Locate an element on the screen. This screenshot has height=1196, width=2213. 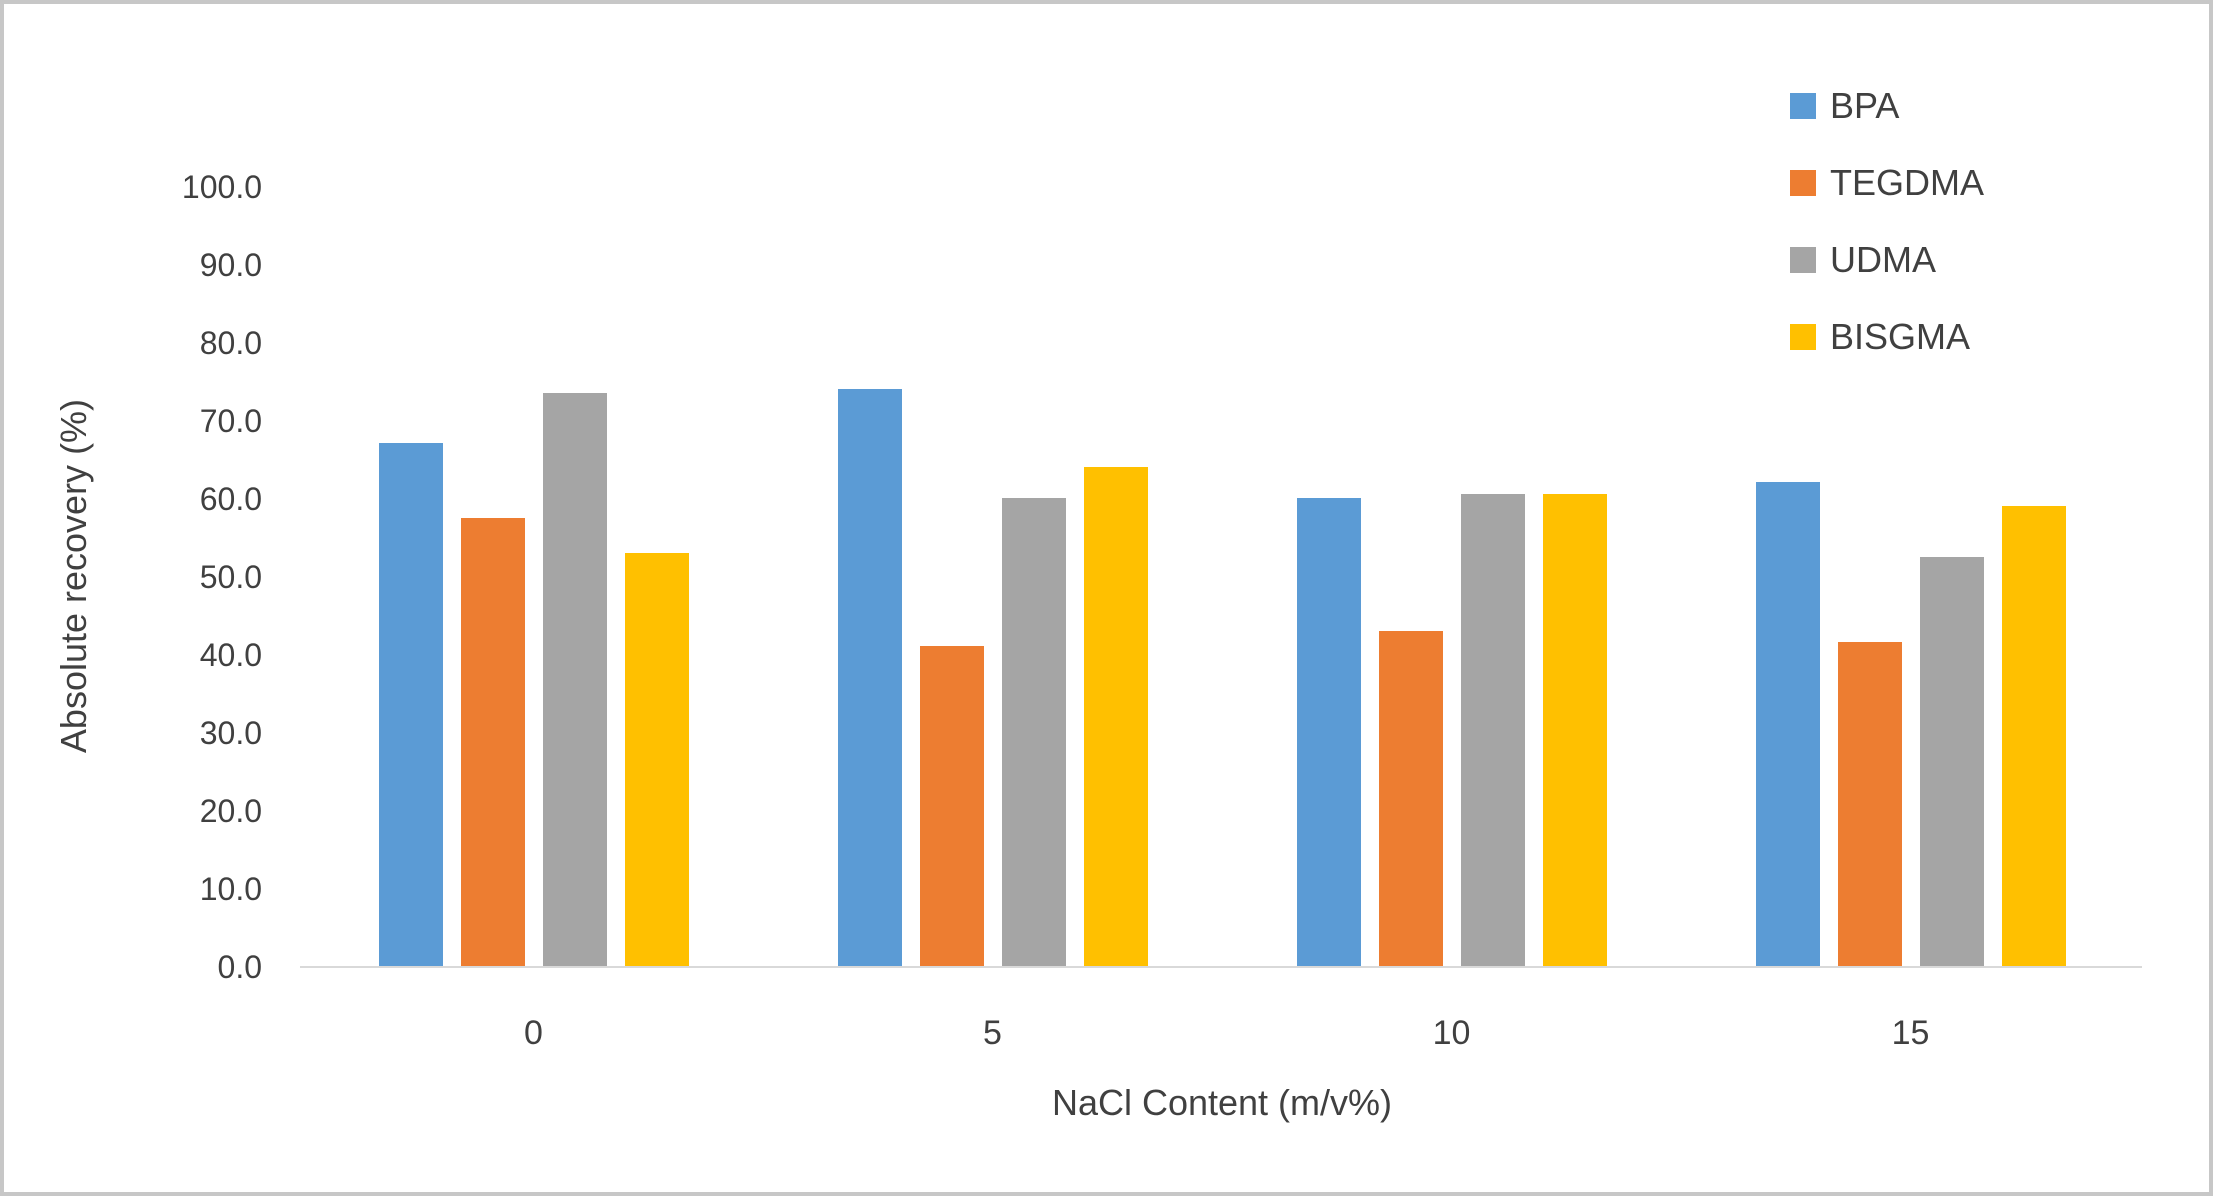
legend-item-BPA: BPA is located at coordinates (1845, 105).